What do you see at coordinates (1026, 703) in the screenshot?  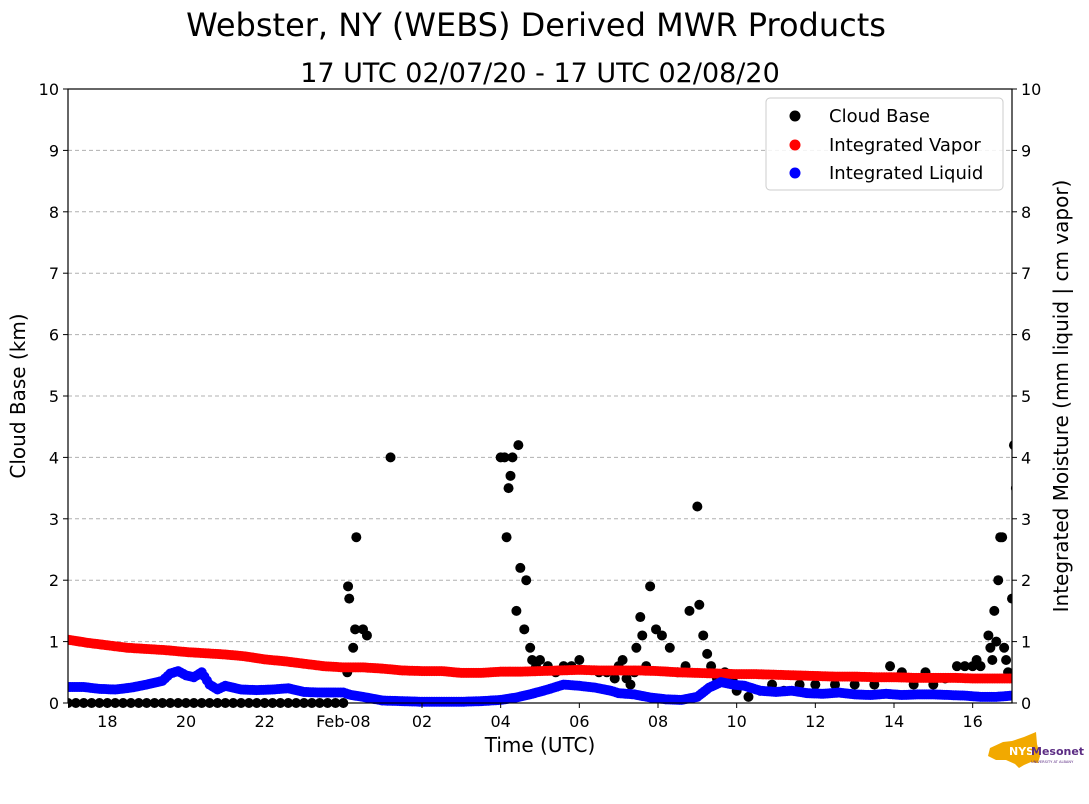 I see `y2-tick-label: 0` at bounding box center [1026, 703].